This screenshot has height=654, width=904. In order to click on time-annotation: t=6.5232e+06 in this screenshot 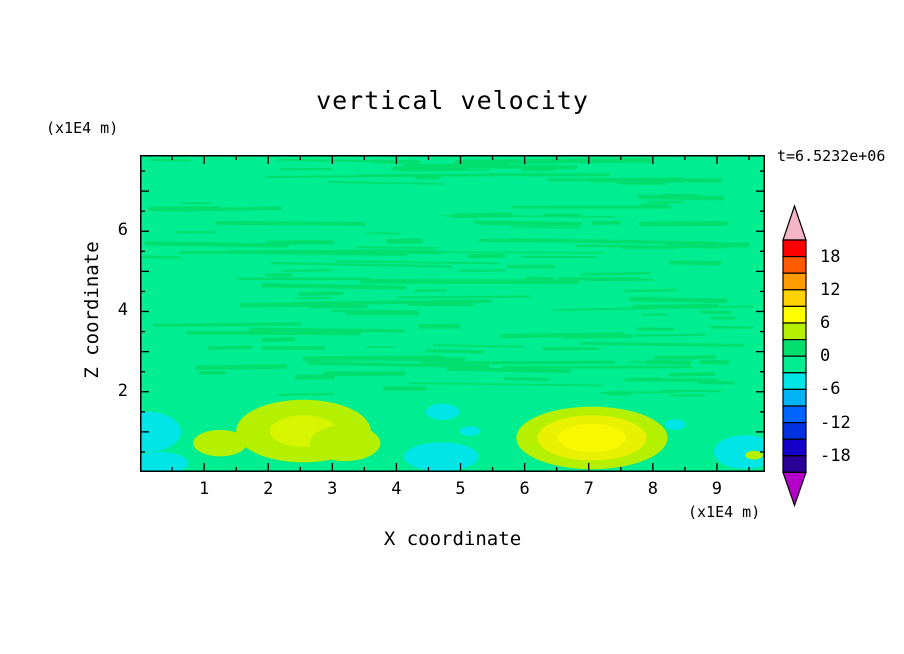, I will do `click(831, 156)`.